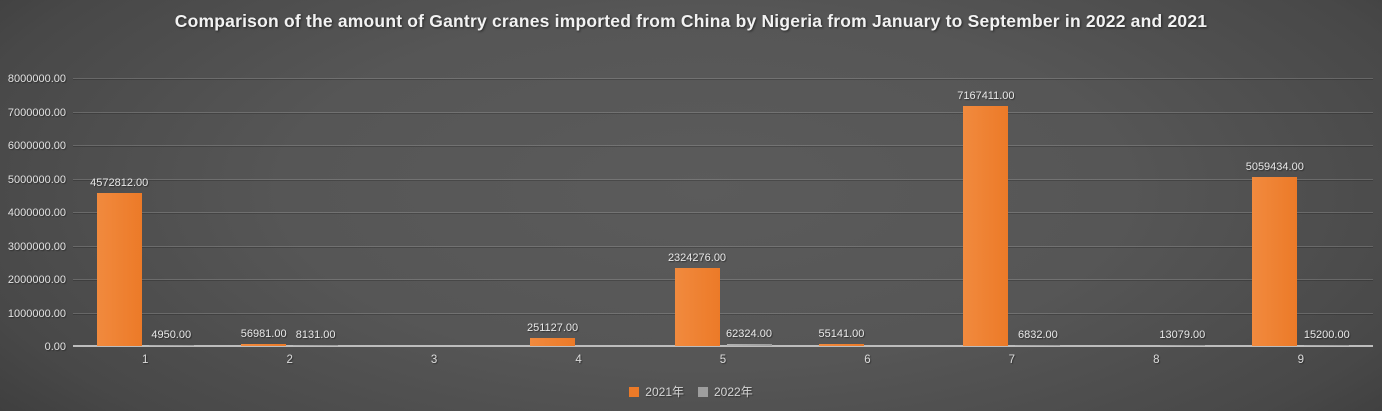  What do you see at coordinates (36, 179) in the screenshot?
I see `y-tick-label: 5000000.00` at bounding box center [36, 179].